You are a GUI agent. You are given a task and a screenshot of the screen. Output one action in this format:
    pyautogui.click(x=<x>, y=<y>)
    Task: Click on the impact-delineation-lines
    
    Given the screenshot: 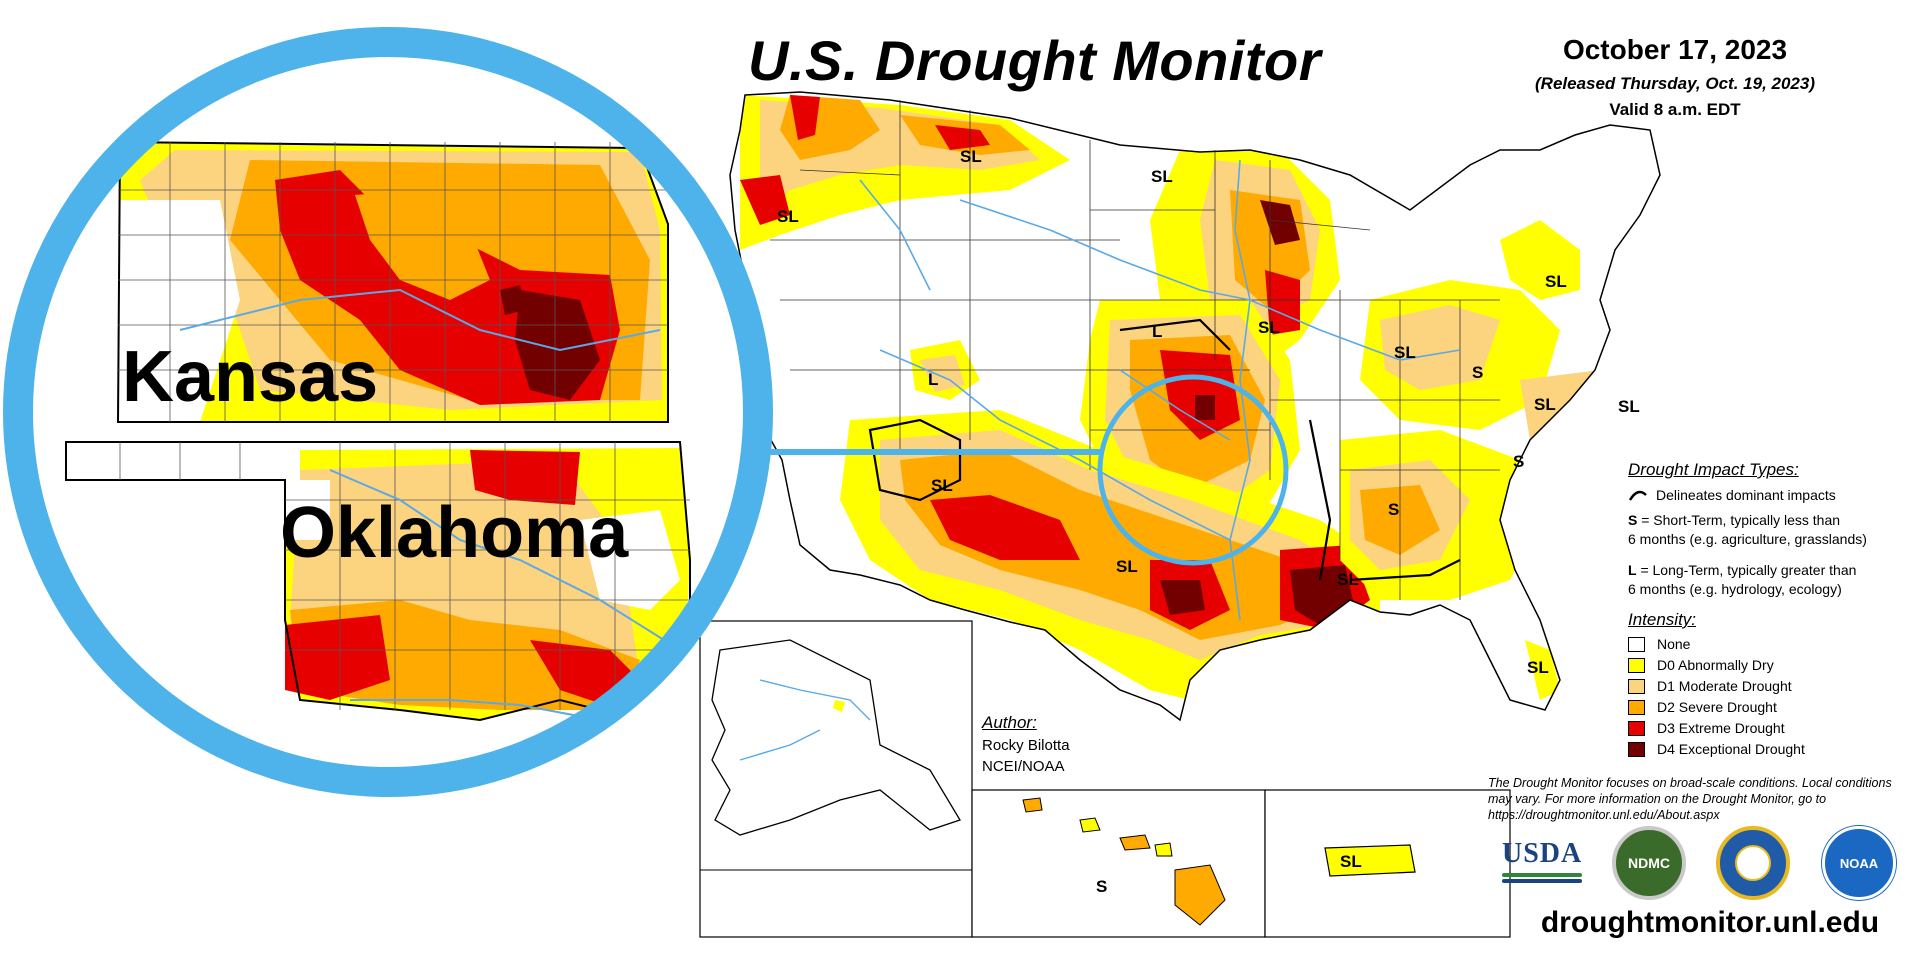 What is the action you would take?
    pyautogui.click(x=1164, y=450)
    